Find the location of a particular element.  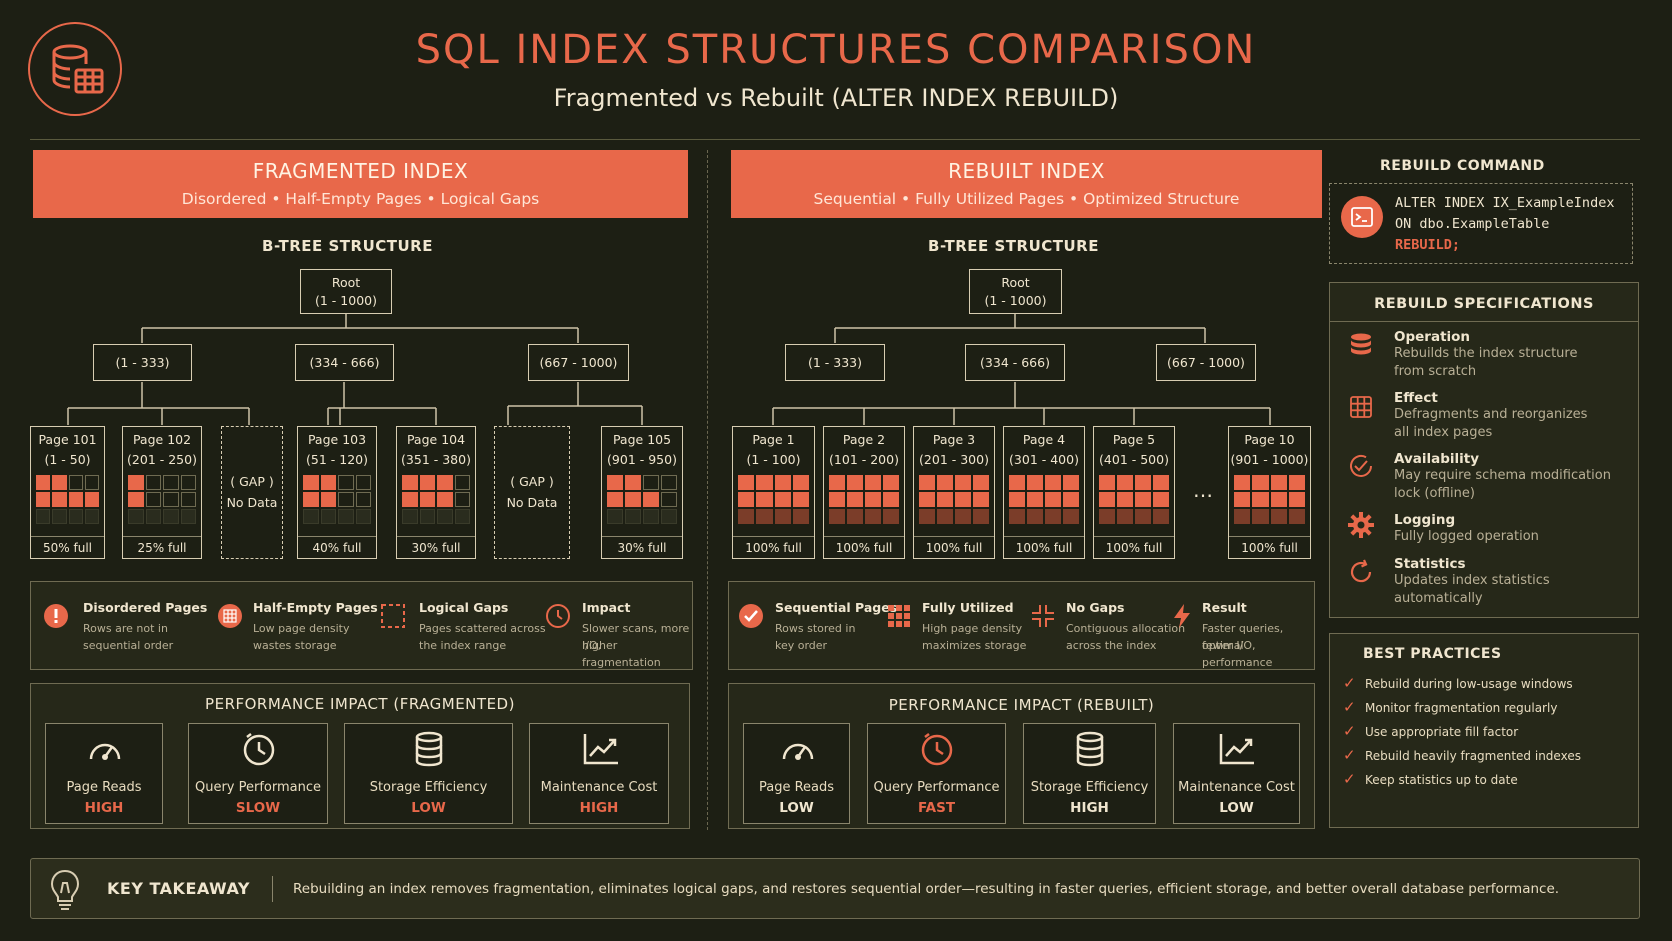

root-label: Root is located at coordinates (1015, 282).